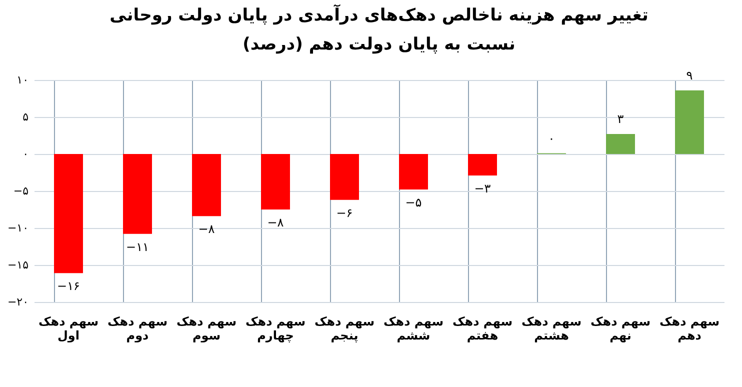  I want to click on data-label: ۳, so click(620, 119).